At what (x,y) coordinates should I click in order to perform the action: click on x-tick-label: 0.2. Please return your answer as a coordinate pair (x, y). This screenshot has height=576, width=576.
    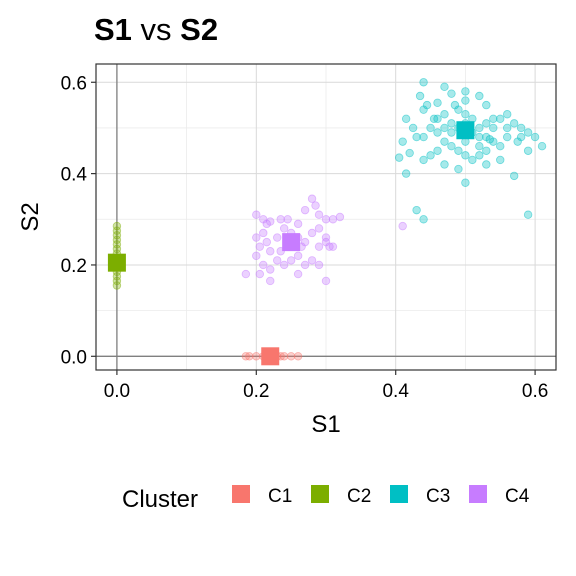
    Looking at the image, I should click on (256, 391).